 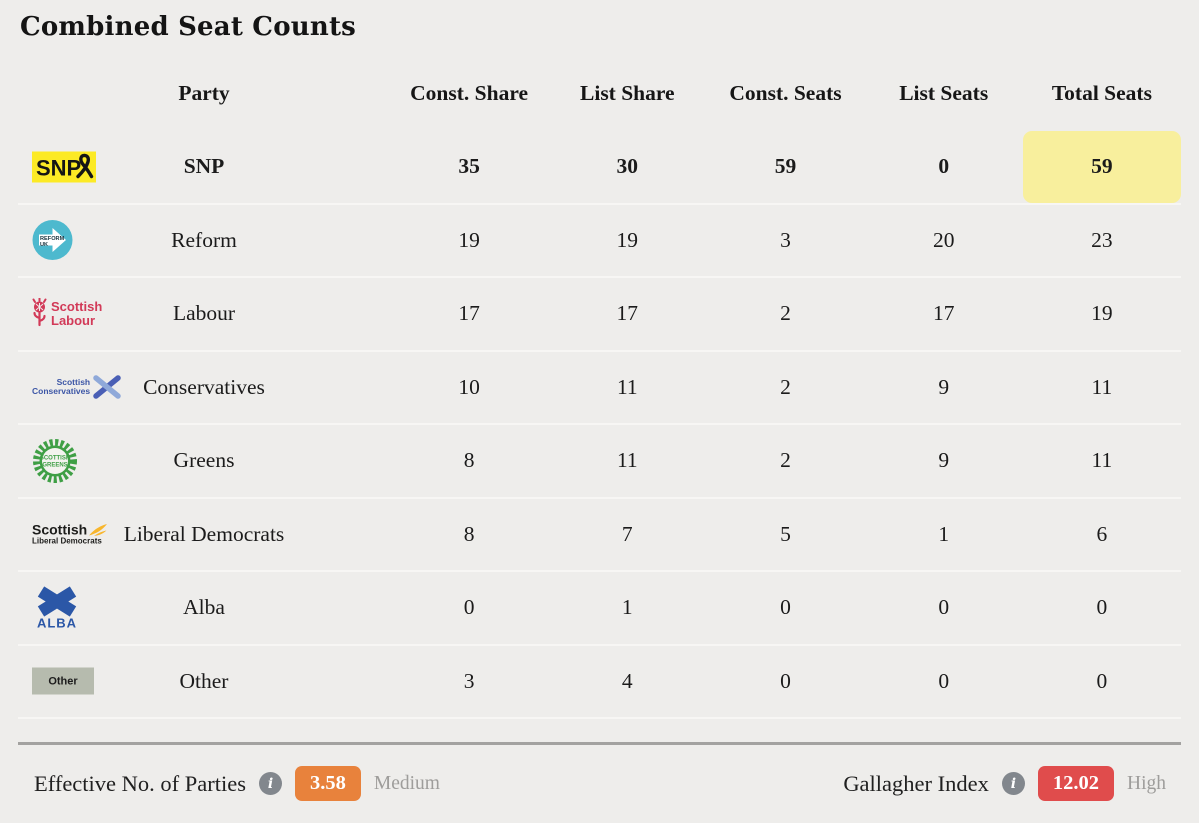 I want to click on snp-logo: SNP, so click(x=64, y=167).